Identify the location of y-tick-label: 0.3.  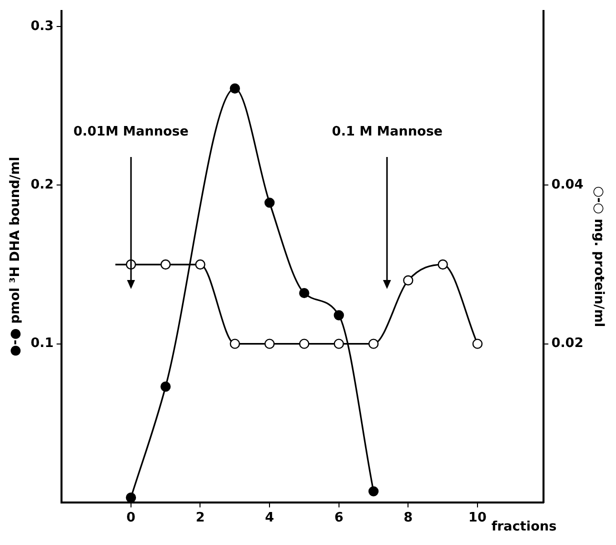
(42, 26).